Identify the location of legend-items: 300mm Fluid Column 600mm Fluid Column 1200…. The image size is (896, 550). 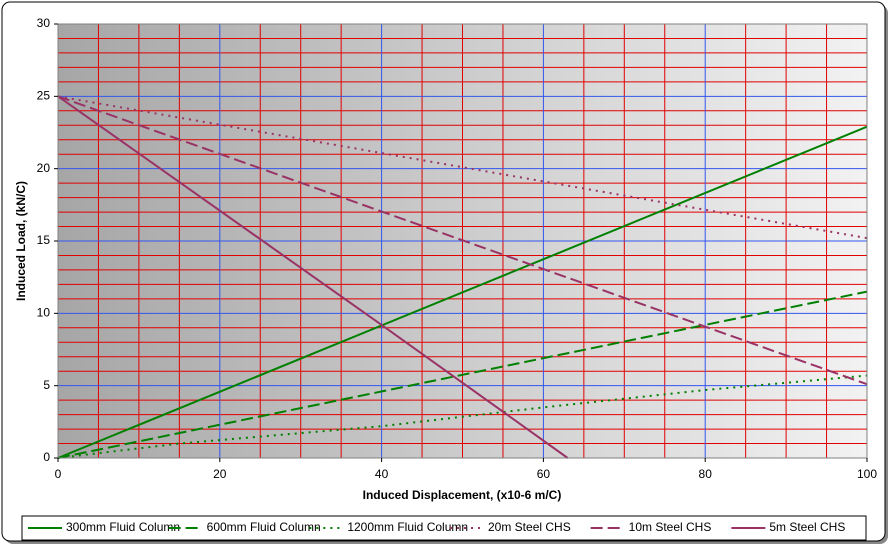
(436, 527).